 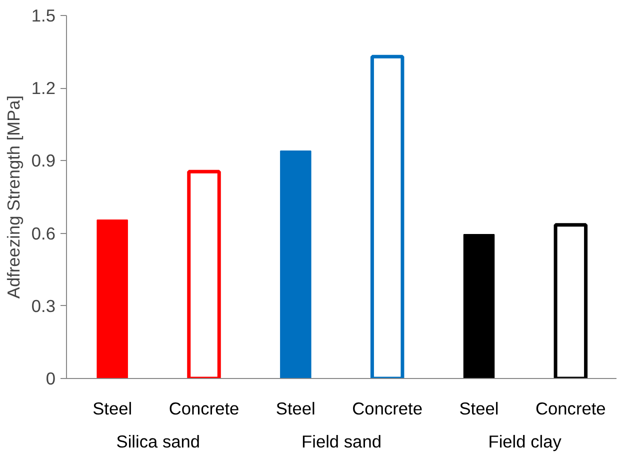 What do you see at coordinates (158, 442) in the screenshot?
I see `text: Silica sand` at bounding box center [158, 442].